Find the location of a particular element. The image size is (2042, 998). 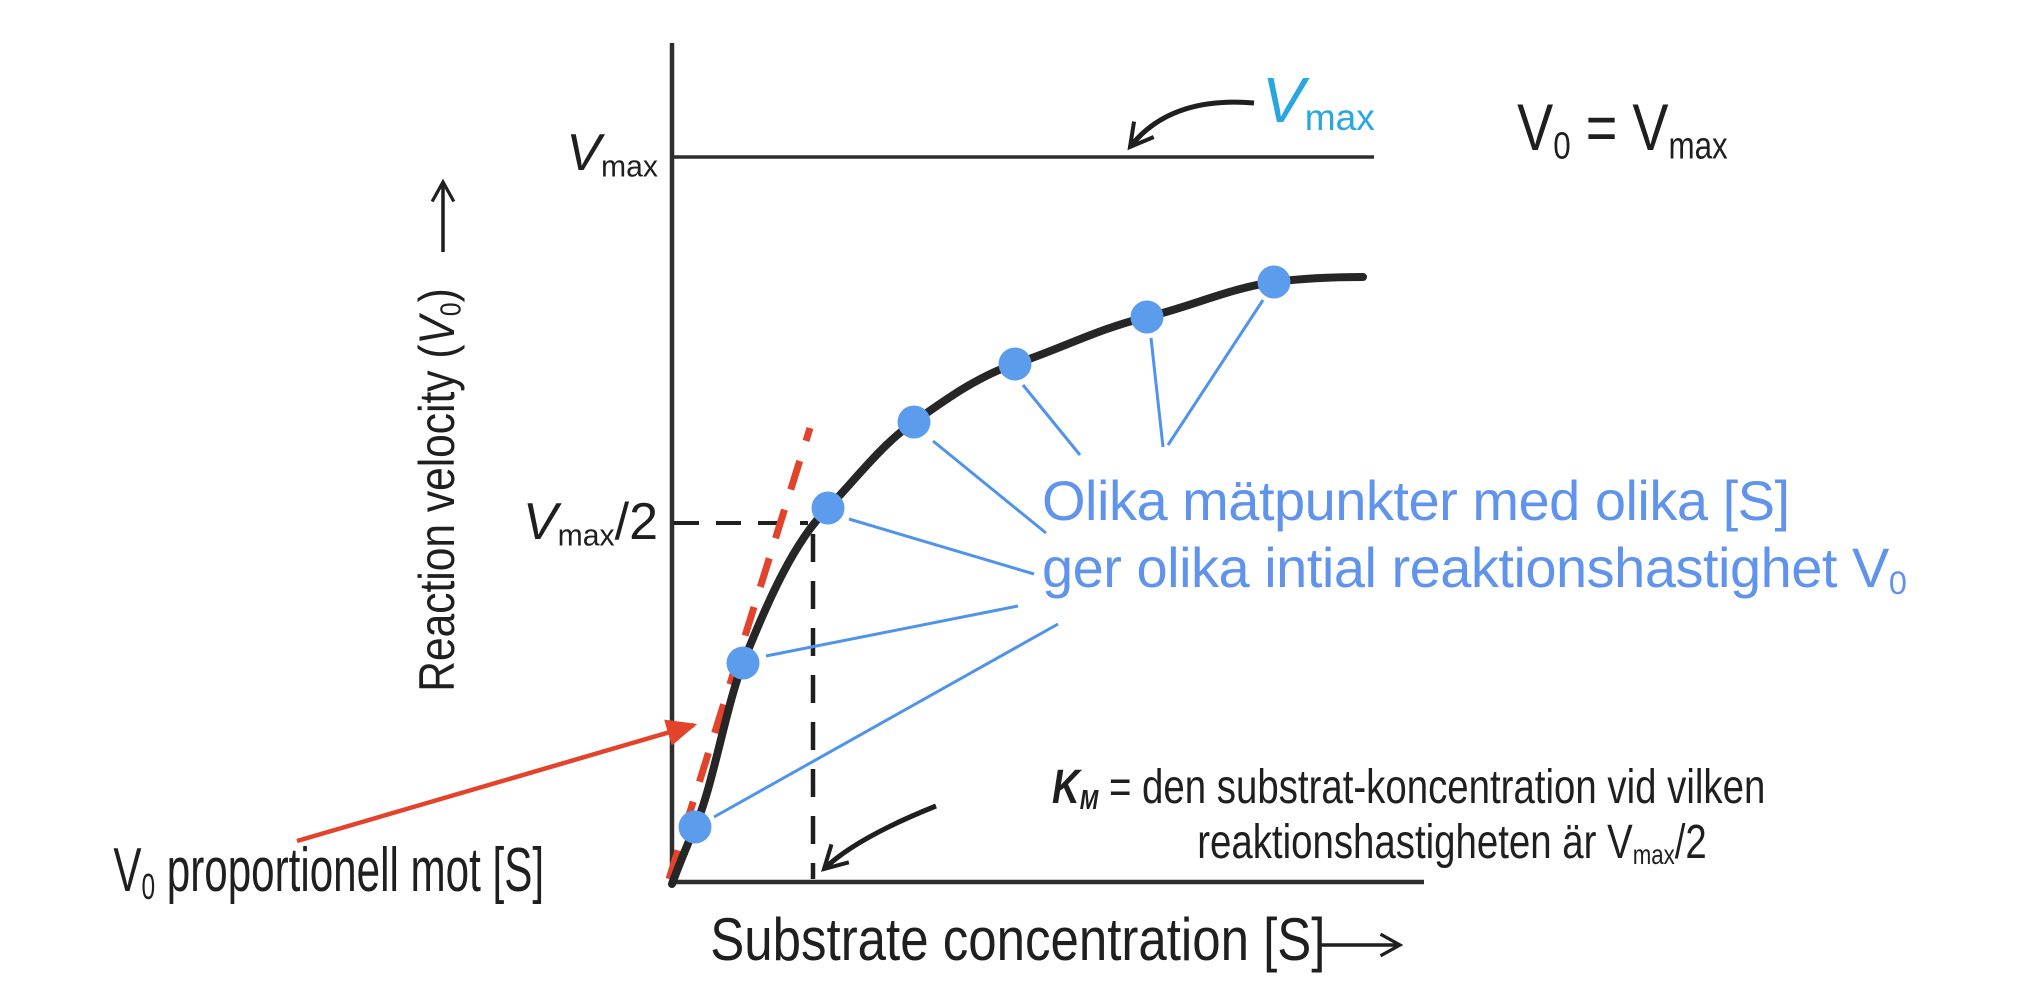

km-definition-line2: reaktionshastigheten är Vmax/2 is located at coordinates (1452, 842).